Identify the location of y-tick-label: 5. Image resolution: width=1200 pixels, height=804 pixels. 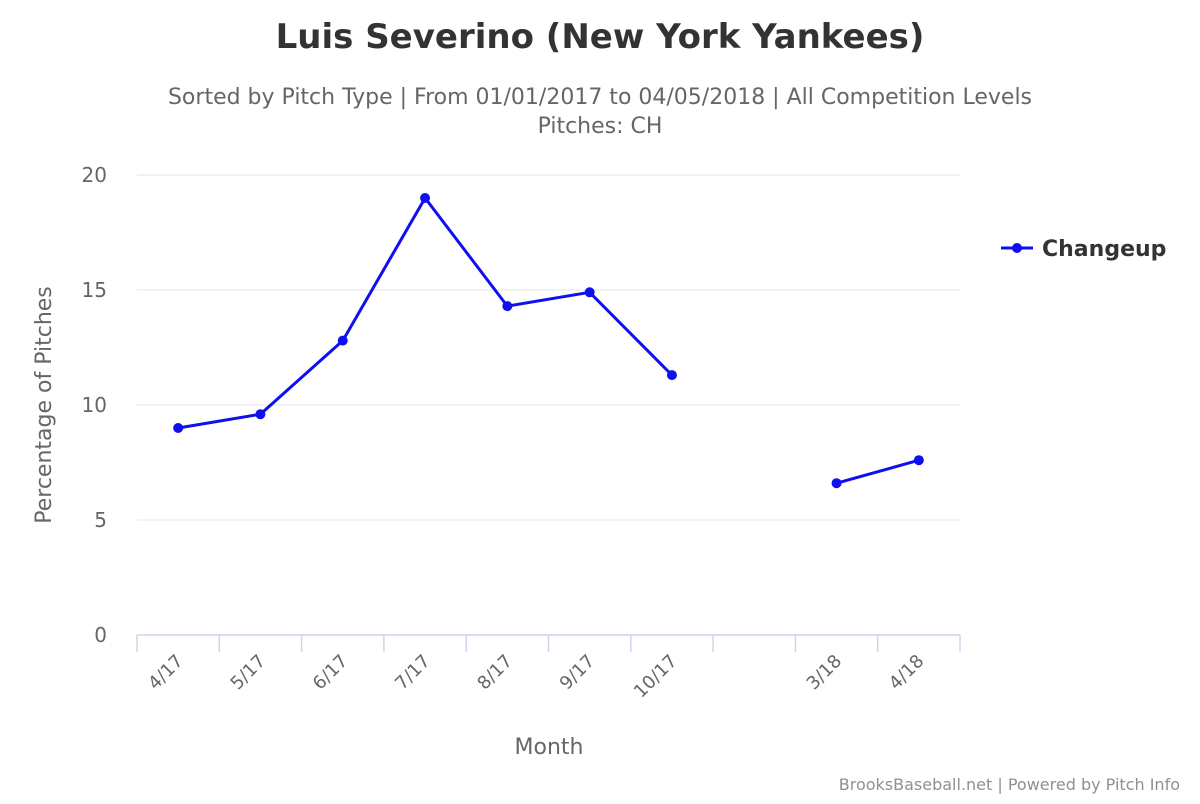
(100, 520).